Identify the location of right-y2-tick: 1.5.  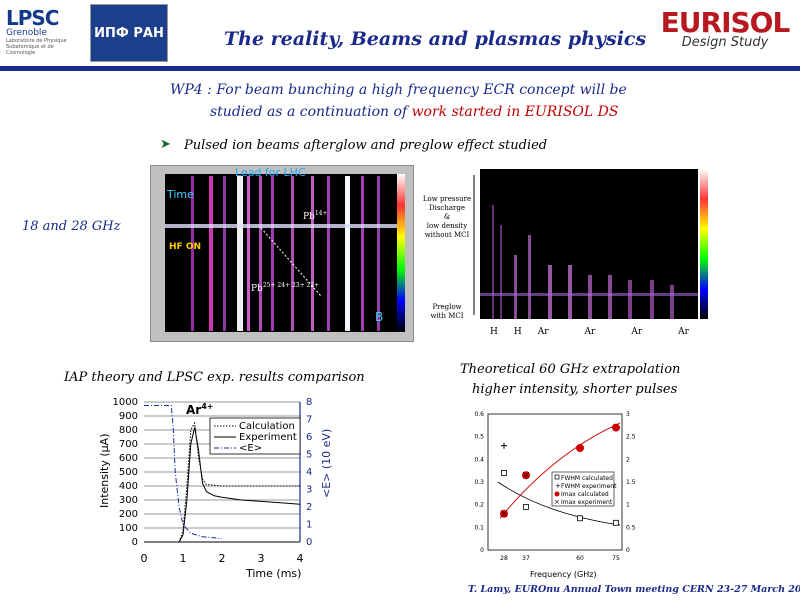
(631, 482).